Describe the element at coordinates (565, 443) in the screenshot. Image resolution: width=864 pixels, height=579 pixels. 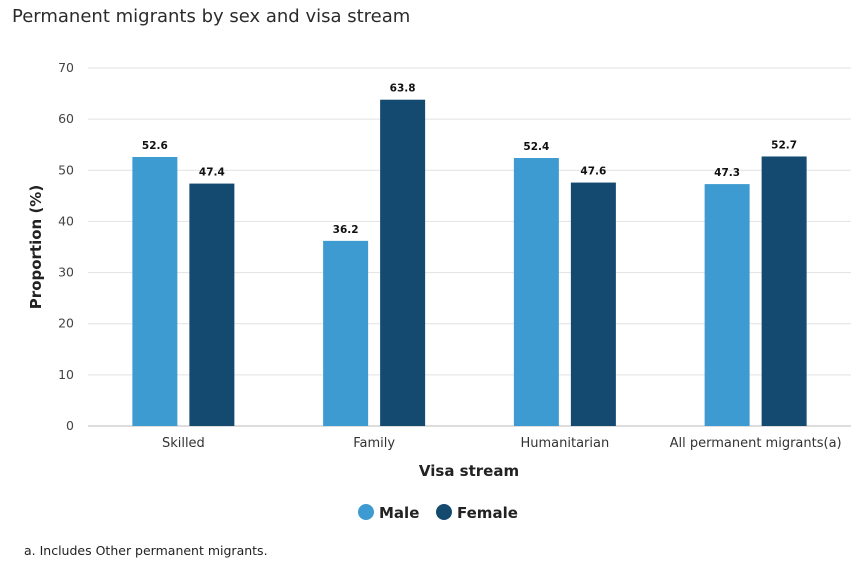
I see `category-label: Humanitarian` at that location.